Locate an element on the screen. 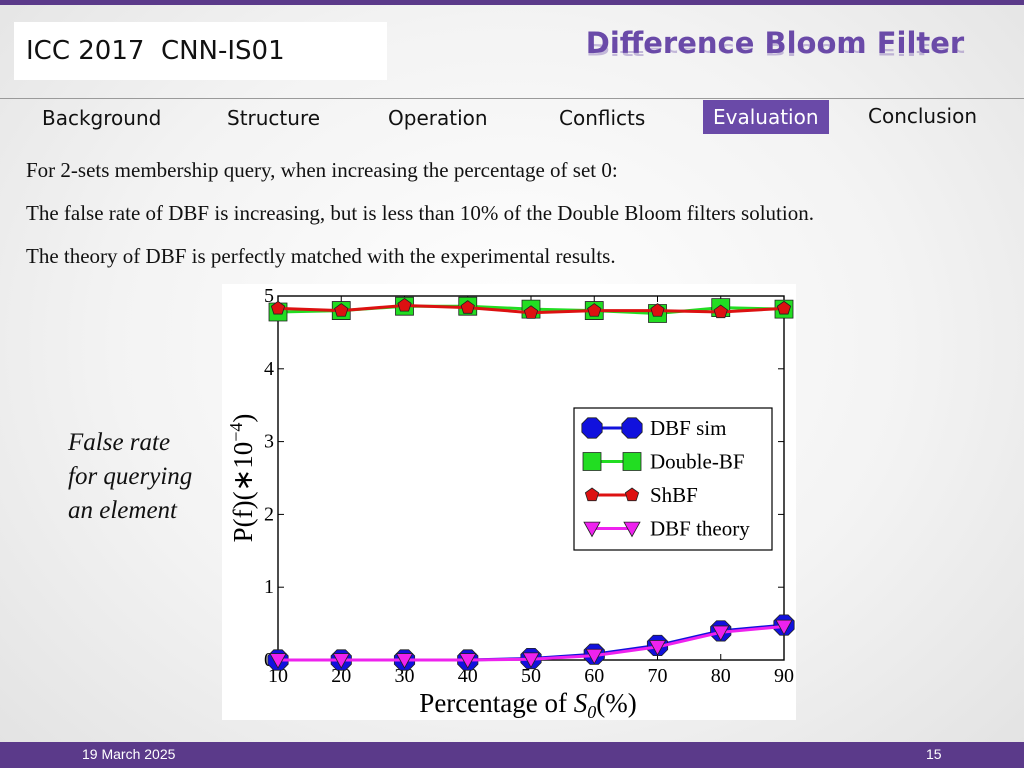  side-note-line-3: an element is located at coordinates (122, 510).